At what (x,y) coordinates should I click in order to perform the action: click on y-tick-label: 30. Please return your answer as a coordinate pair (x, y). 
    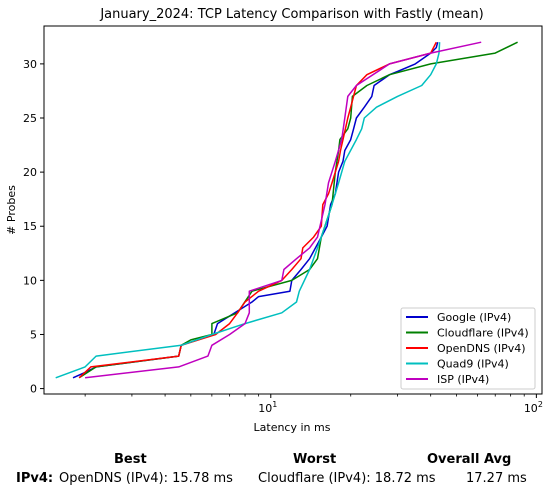
    Looking at the image, I should click on (30, 64).